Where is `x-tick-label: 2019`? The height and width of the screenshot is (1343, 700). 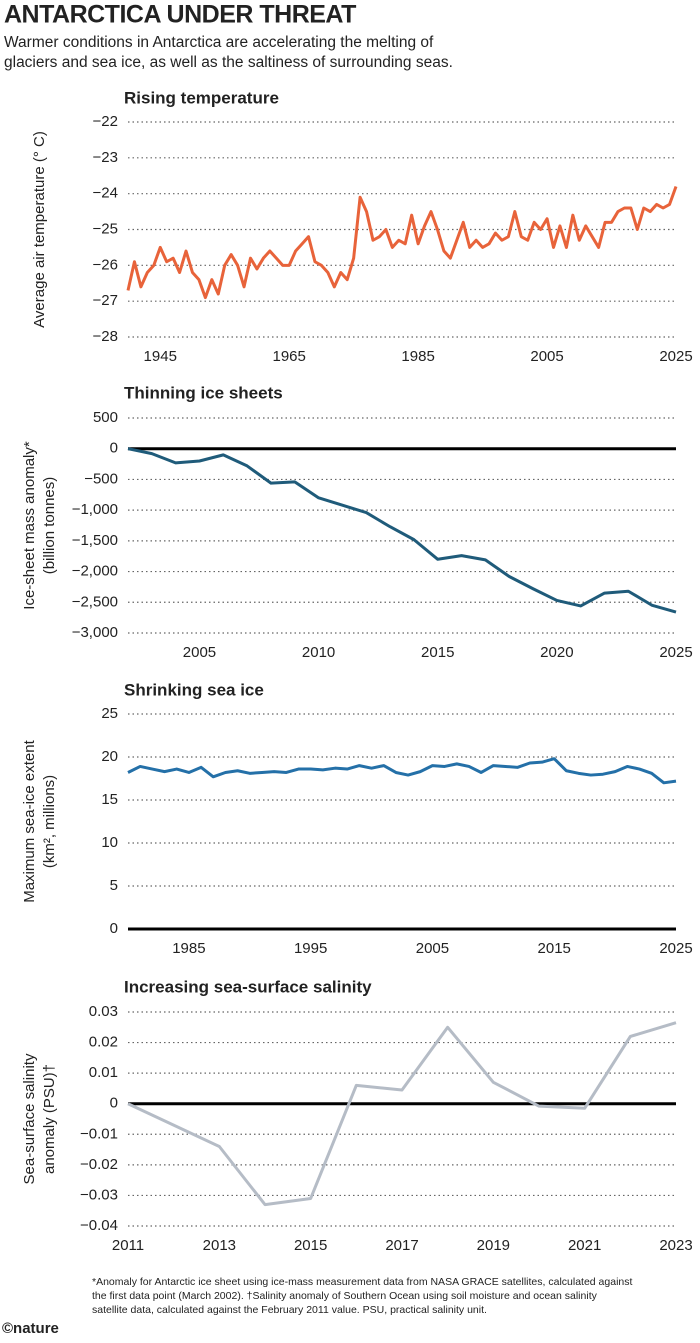
x-tick-label: 2019 is located at coordinates (493, 1245).